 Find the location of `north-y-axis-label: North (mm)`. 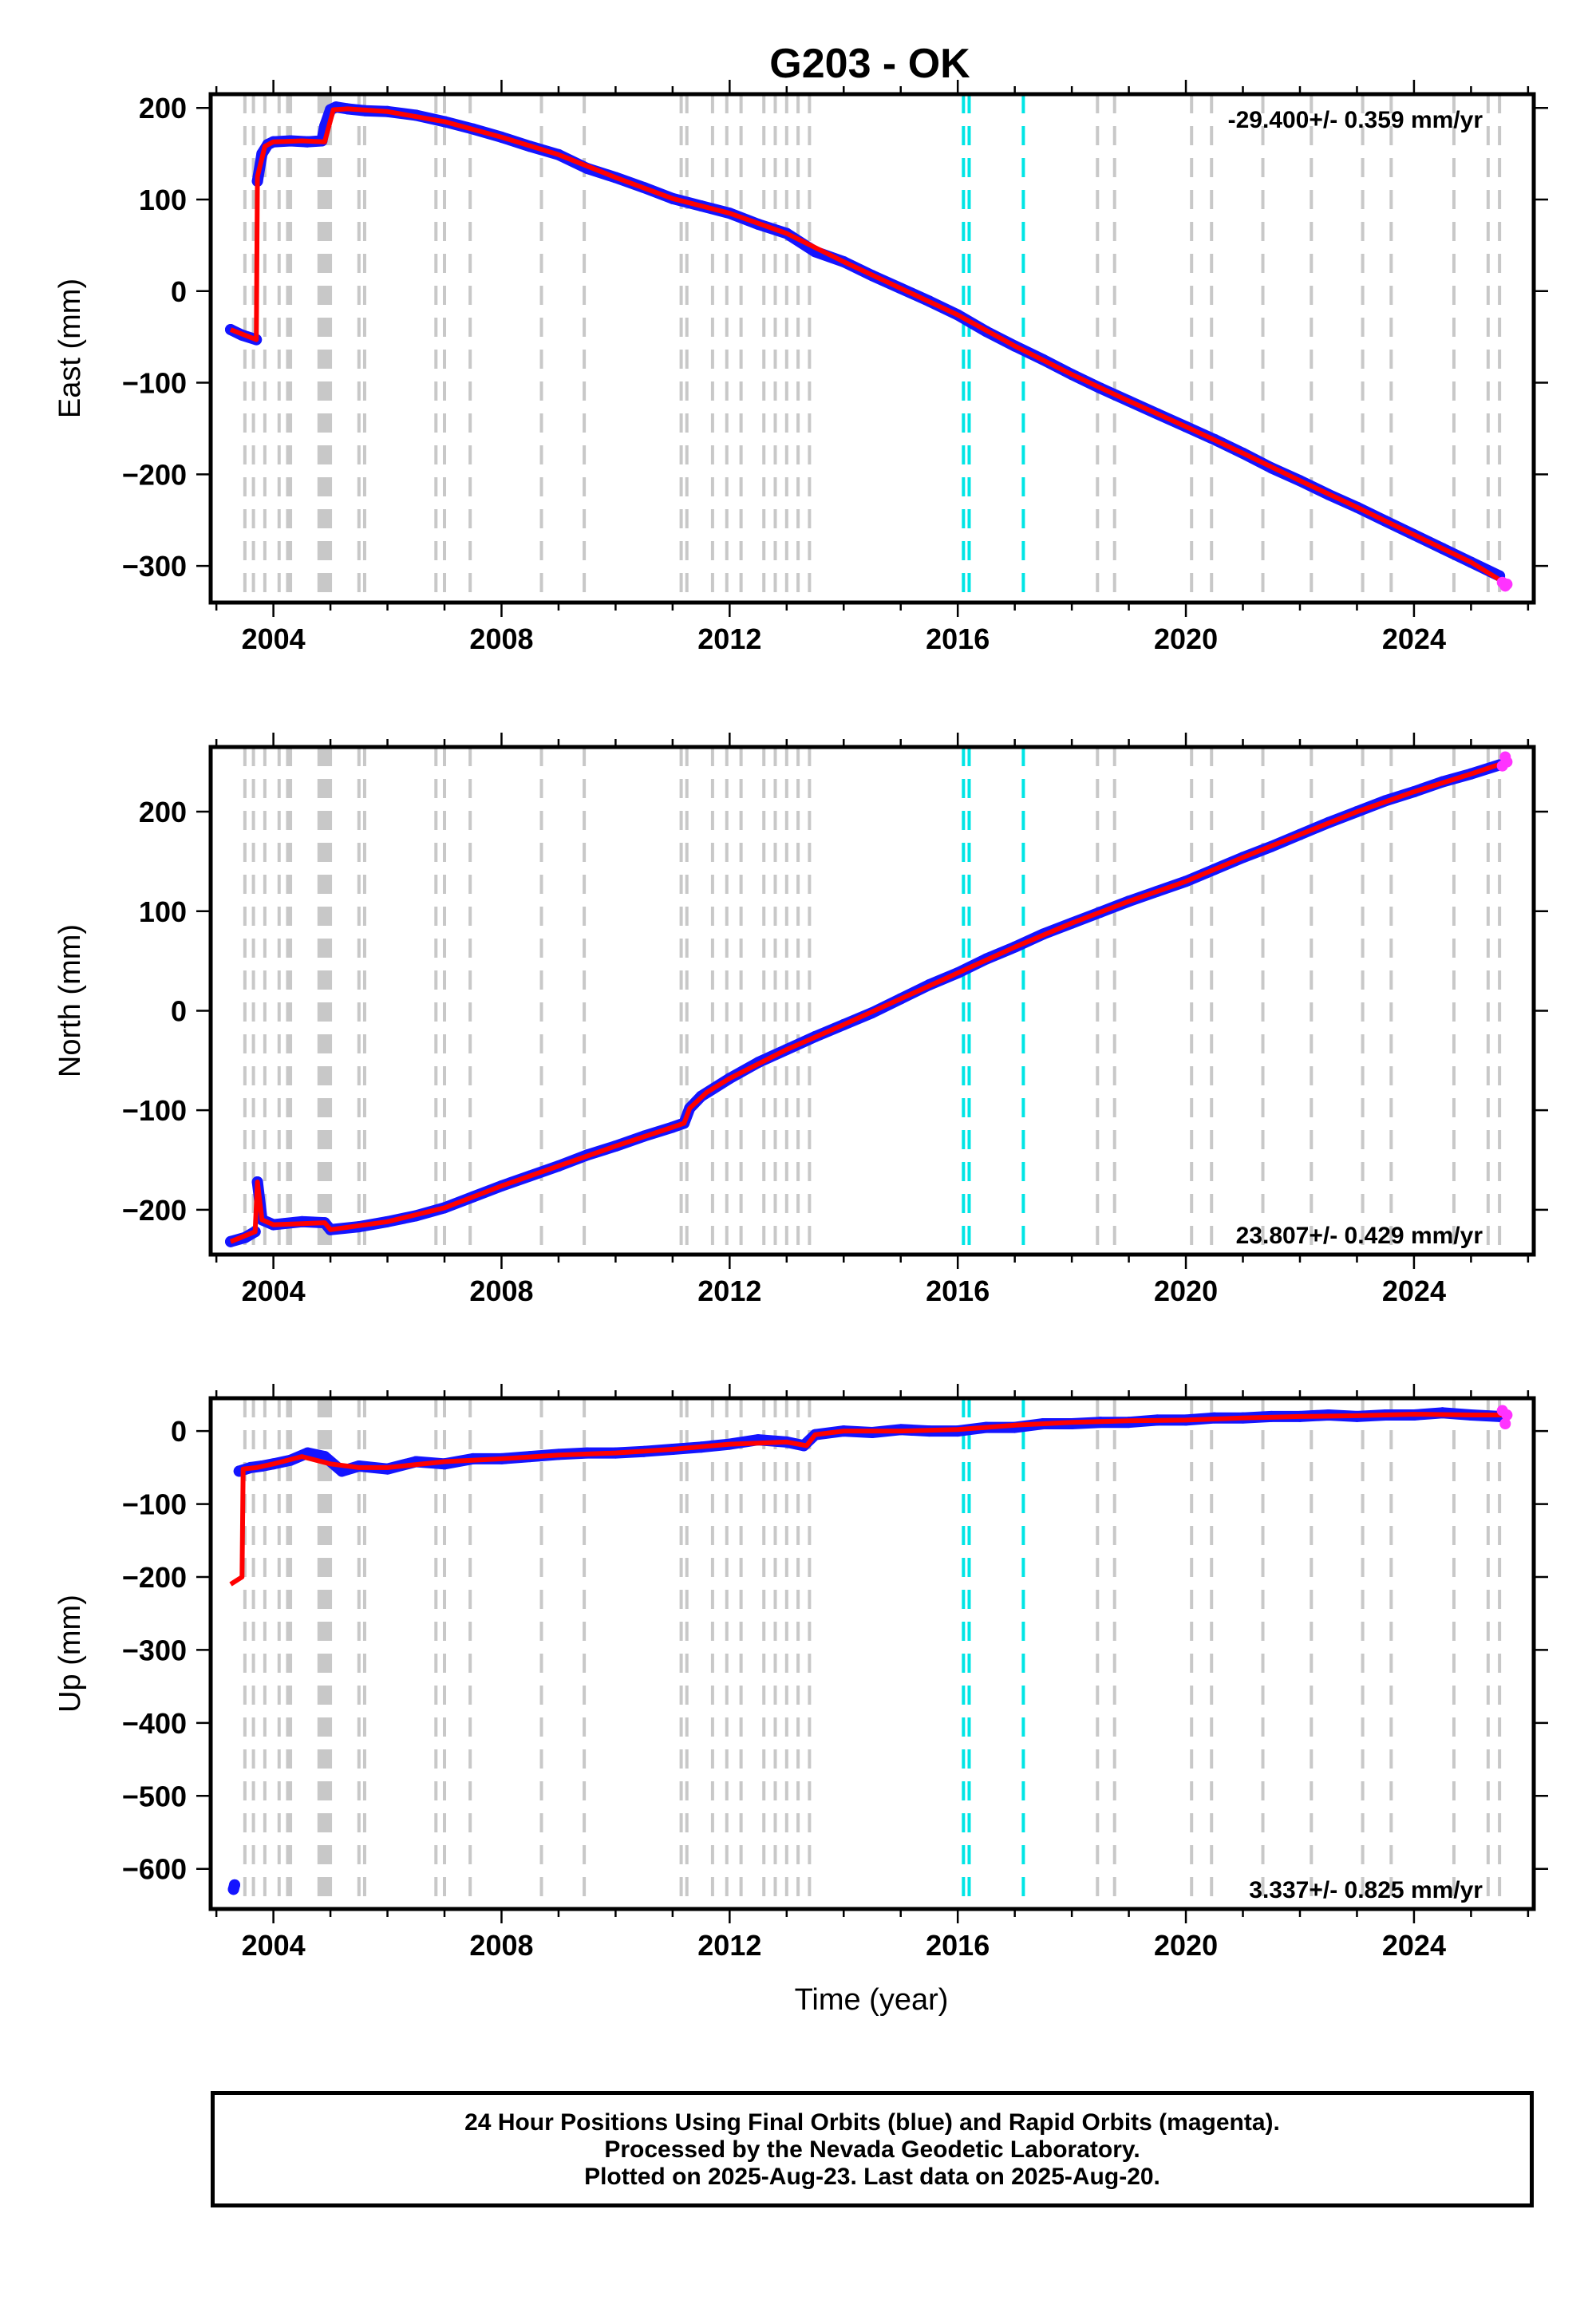

north-y-axis-label: North (mm) is located at coordinates (70, 1001).